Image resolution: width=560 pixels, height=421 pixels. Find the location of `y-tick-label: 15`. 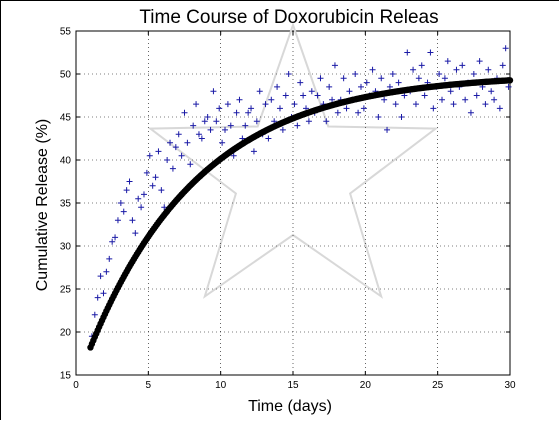

y-tick-label: 15 is located at coordinates (66, 376).